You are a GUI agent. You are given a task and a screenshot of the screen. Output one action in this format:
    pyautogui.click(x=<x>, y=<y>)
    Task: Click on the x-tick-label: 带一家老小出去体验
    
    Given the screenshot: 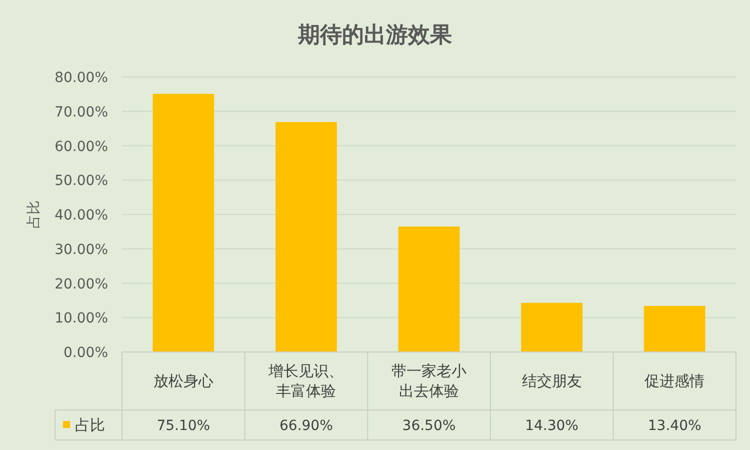 What is the action you would take?
    pyautogui.click(x=429, y=381)
    